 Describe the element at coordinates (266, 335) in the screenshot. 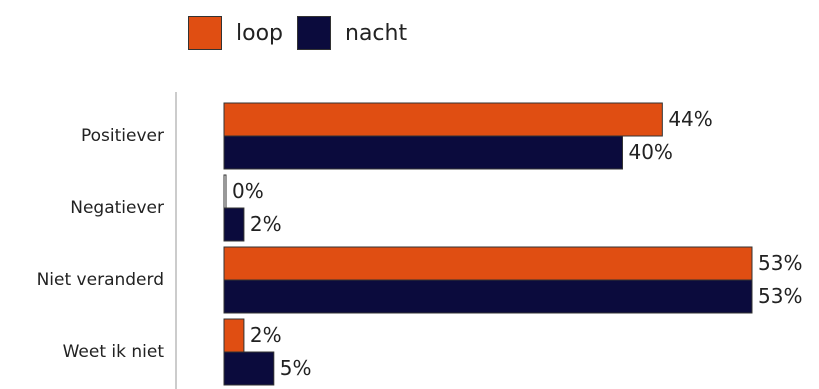

I see `data-label-loop-3: 2%` at that location.